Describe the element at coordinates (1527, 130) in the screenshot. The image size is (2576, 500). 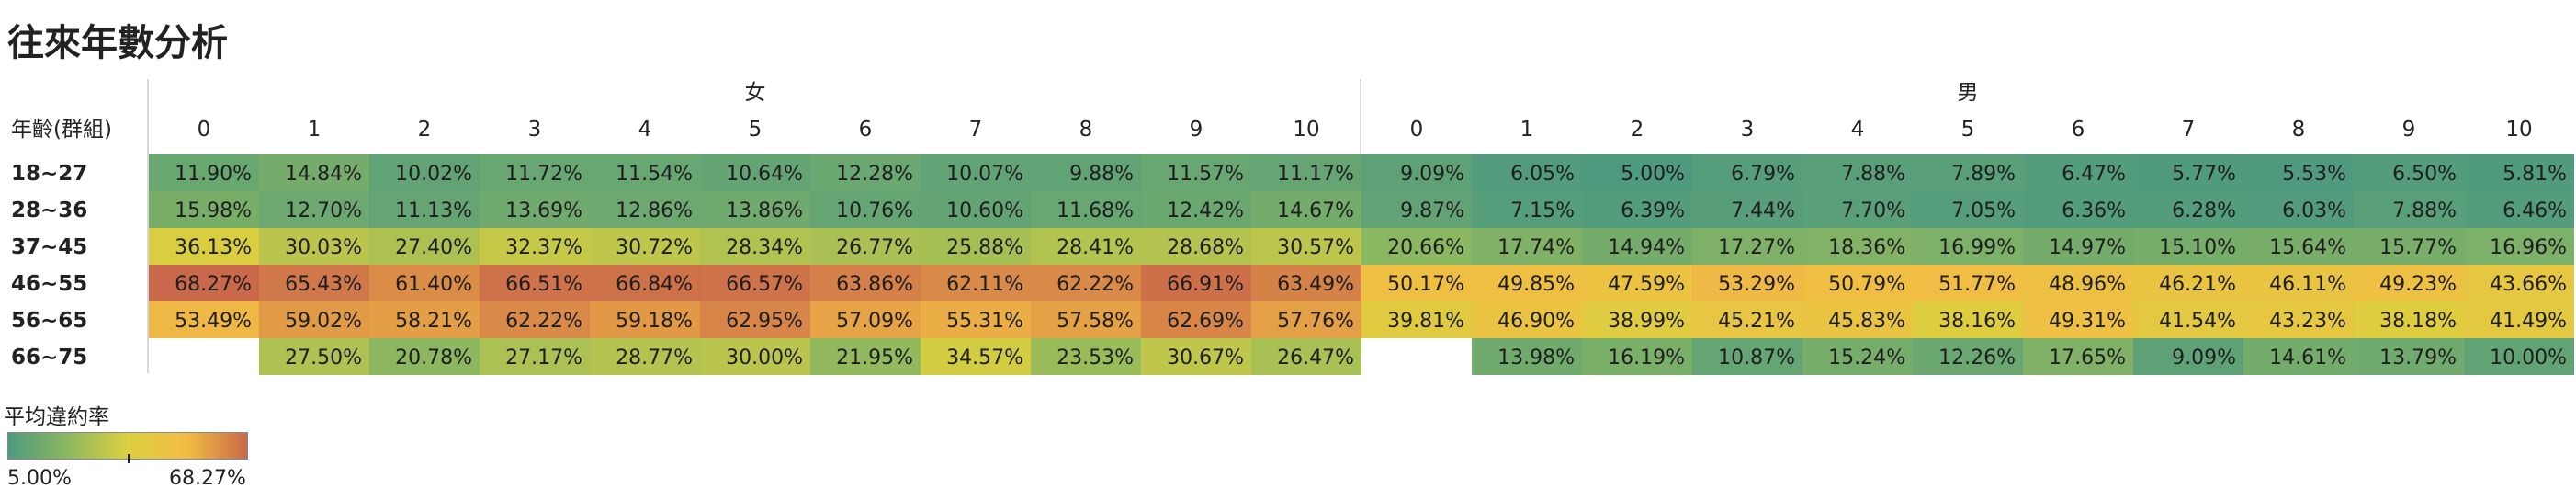
I see `column-header: 1` at that location.